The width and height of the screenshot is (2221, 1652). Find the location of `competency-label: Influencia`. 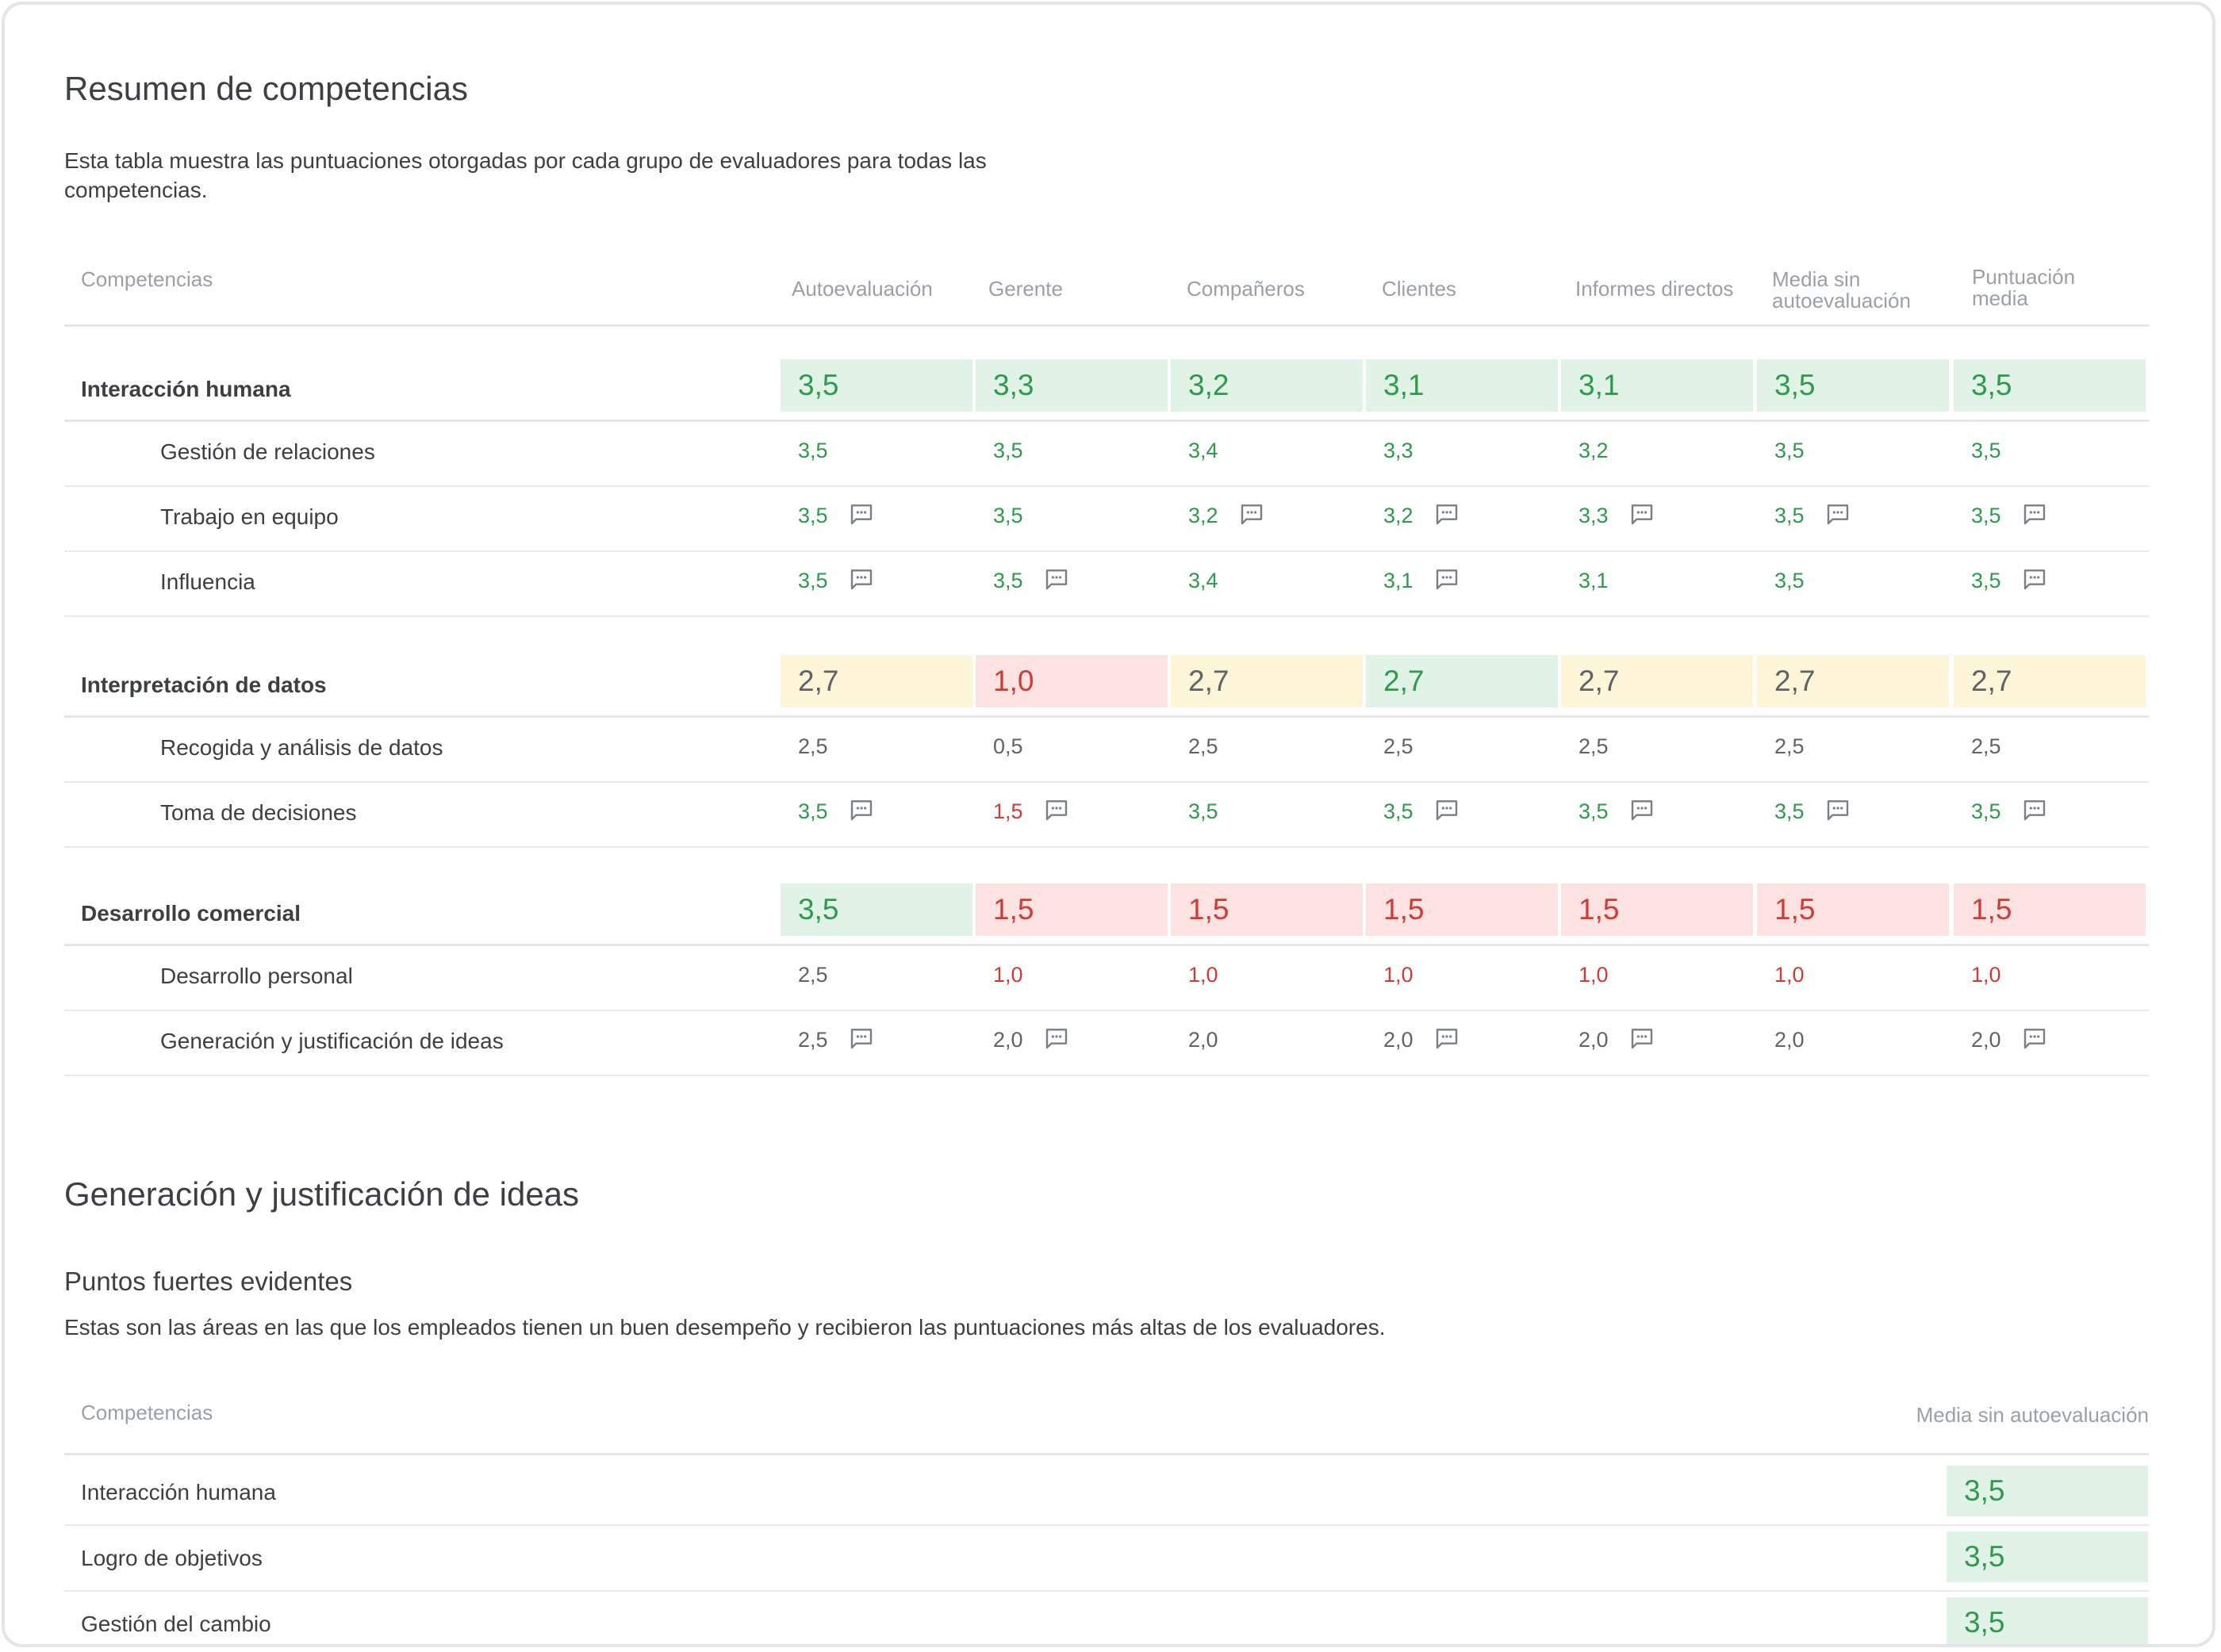

competency-label: Influencia is located at coordinates (207, 581).